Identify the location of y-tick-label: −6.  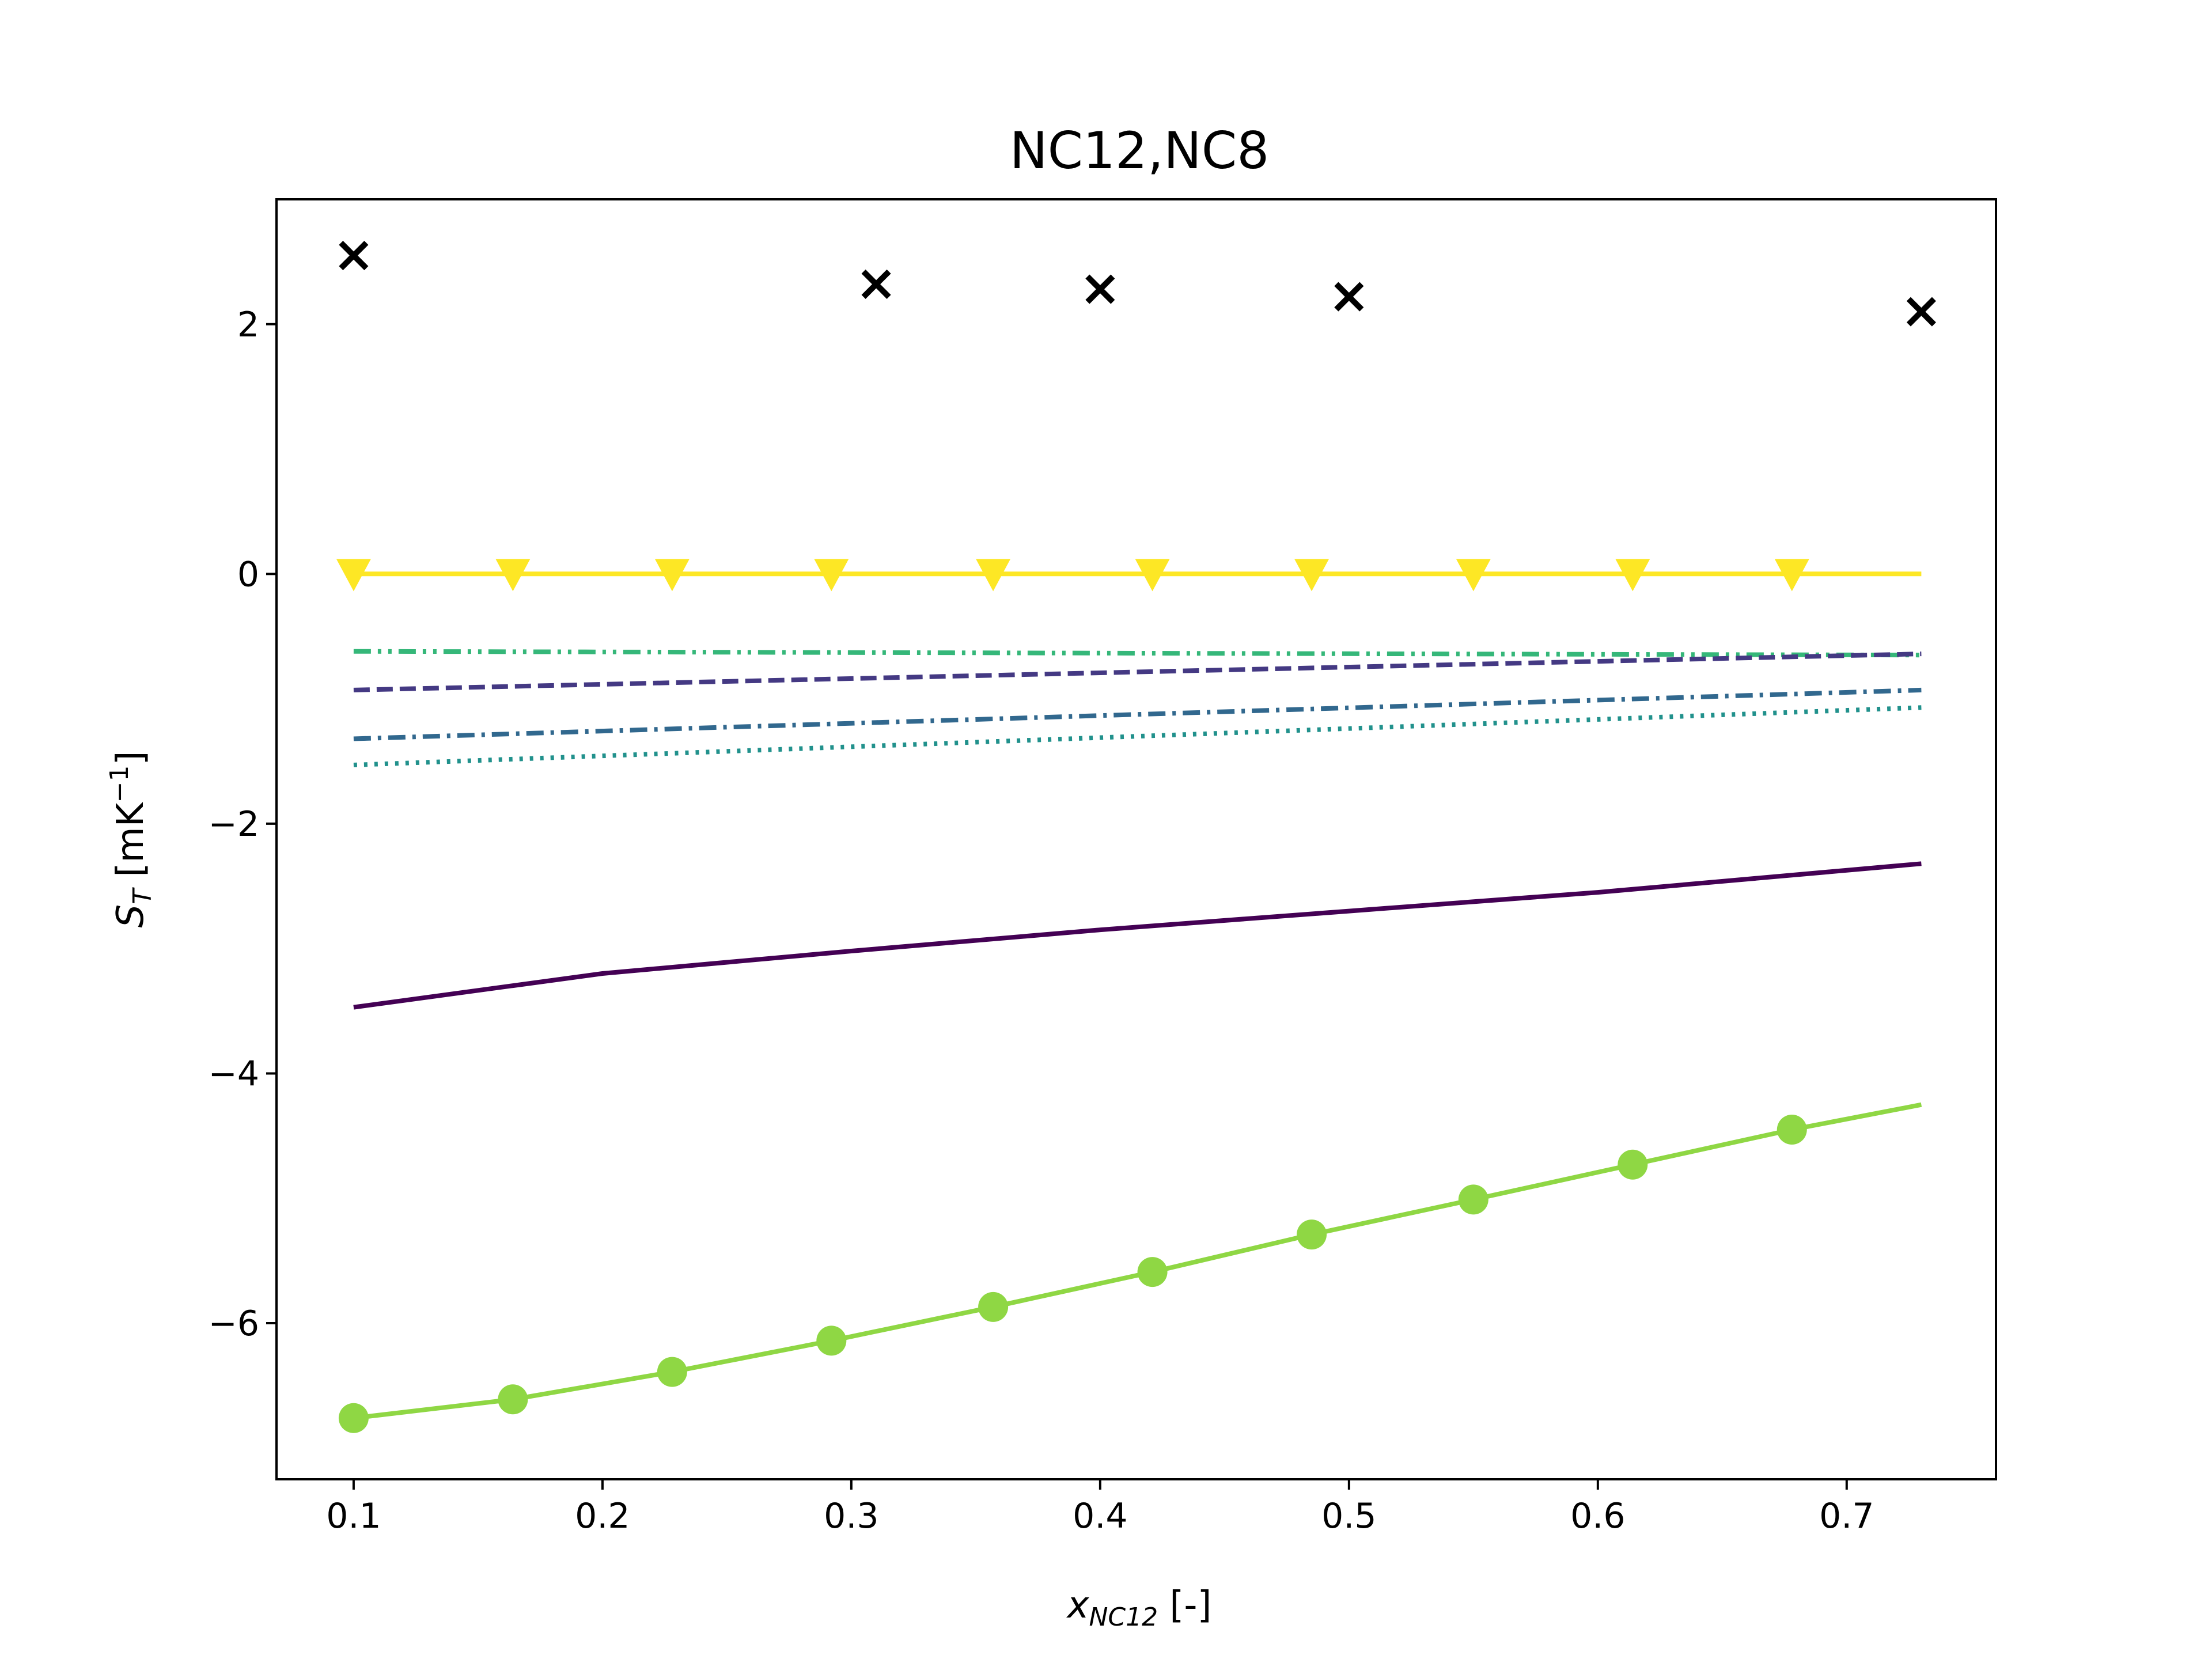
(234, 1324).